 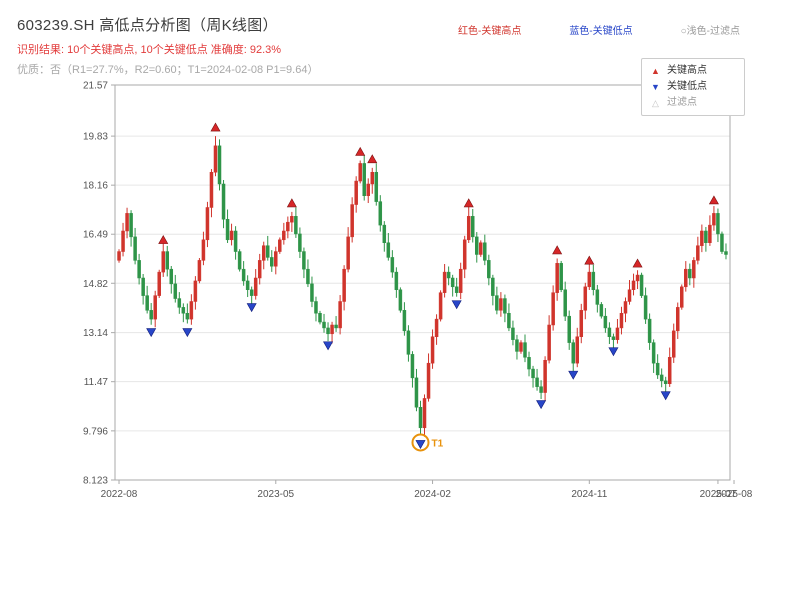 I want to click on x-axis-tick-label: 2025-07, so click(x=718, y=494).